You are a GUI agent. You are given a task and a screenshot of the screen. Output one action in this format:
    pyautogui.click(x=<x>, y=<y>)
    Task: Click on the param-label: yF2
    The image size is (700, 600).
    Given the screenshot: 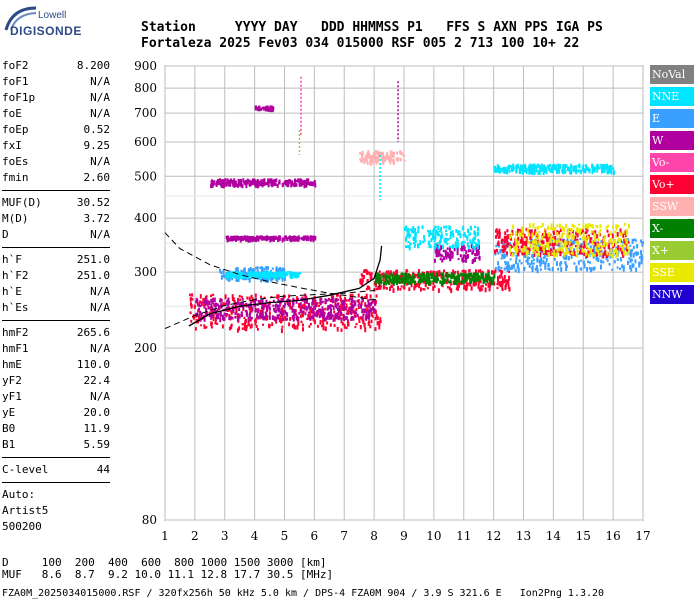 What is the action you would take?
    pyautogui.click(x=12, y=380)
    